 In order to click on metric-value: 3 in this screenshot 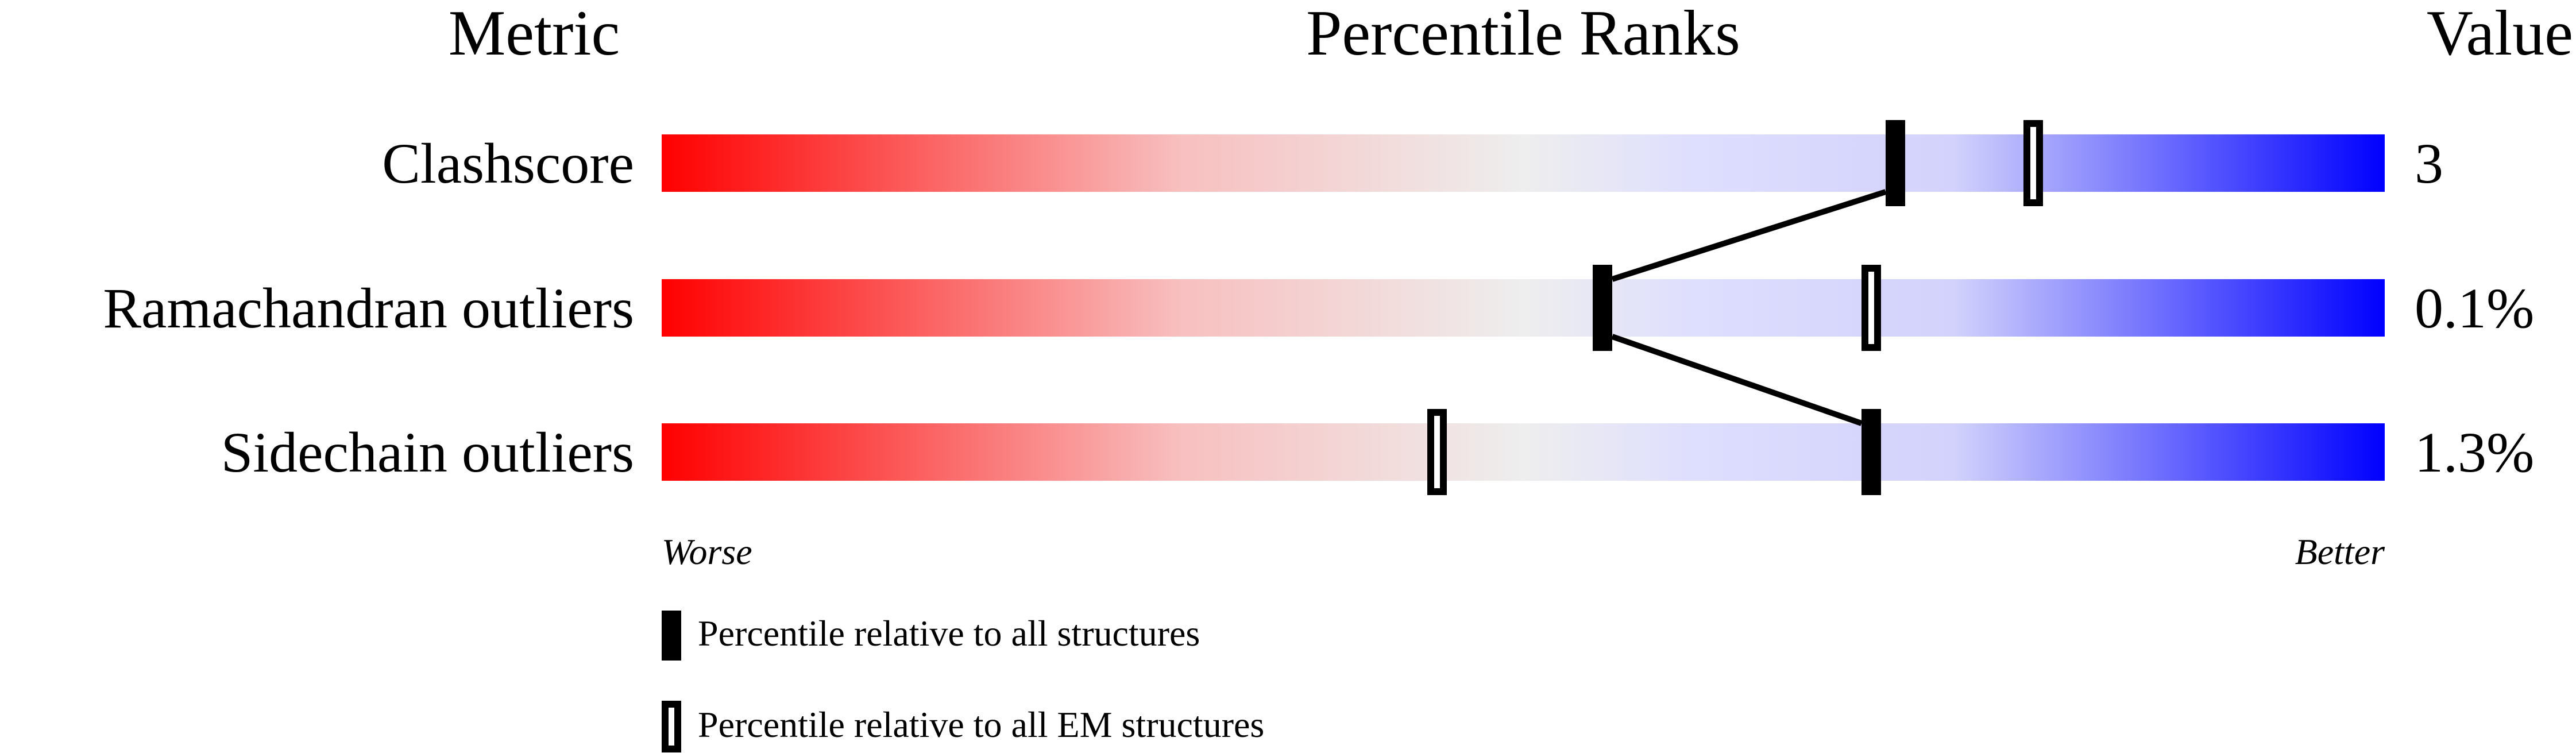, I will do `click(2429, 163)`.